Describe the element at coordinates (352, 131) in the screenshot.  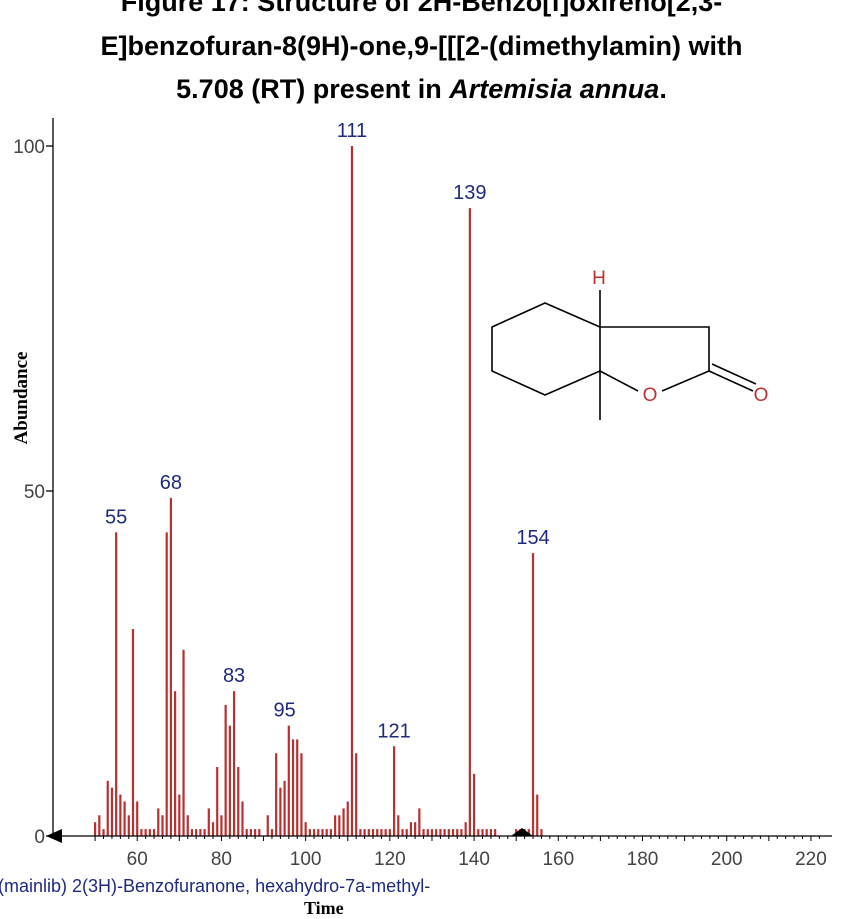
I see `peak-label-111: 111` at that location.